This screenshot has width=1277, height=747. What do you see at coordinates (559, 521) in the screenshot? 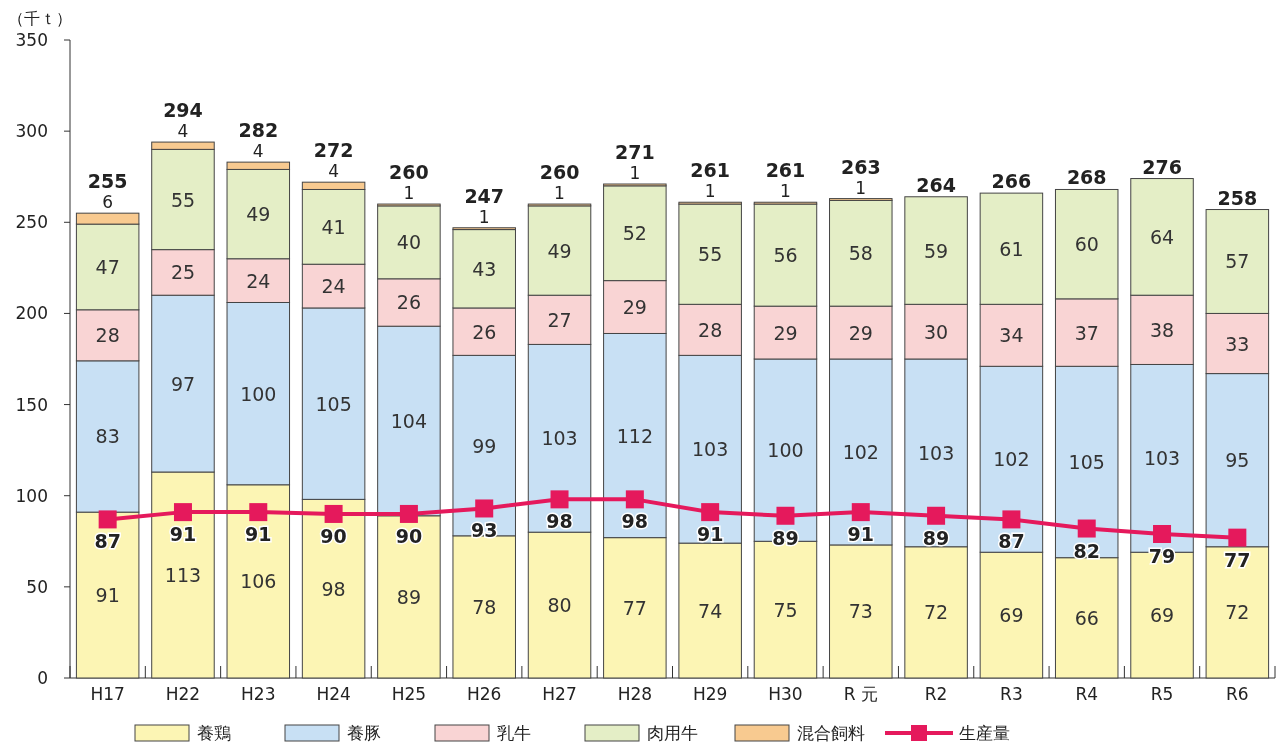
I see `data-label: 98` at bounding box center [559, 521].